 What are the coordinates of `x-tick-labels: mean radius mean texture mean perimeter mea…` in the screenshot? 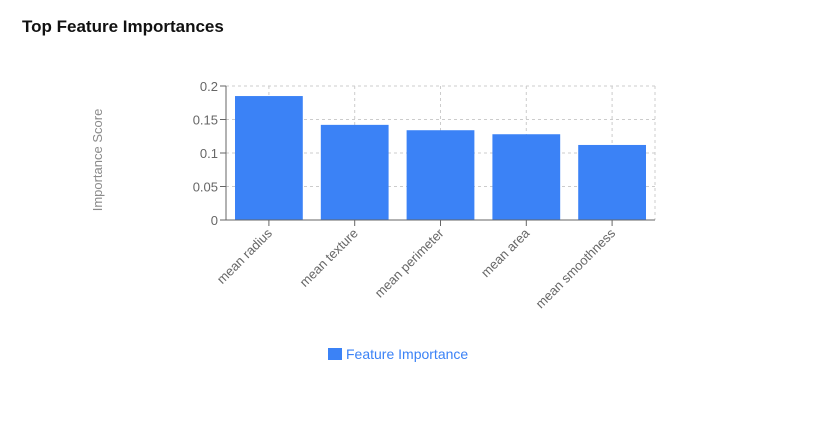 It's located at (416, 268).